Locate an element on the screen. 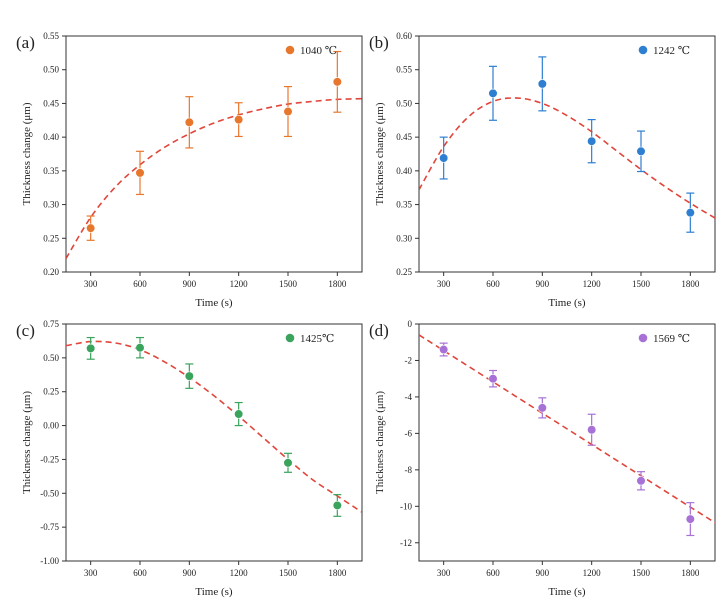 This screenshot has width=727, height=615. legend-label: 1242 ℃ is located at coordinates (671, 51).